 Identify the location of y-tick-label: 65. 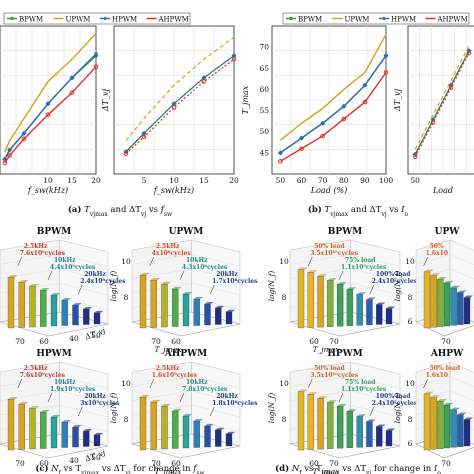
(264, 68).